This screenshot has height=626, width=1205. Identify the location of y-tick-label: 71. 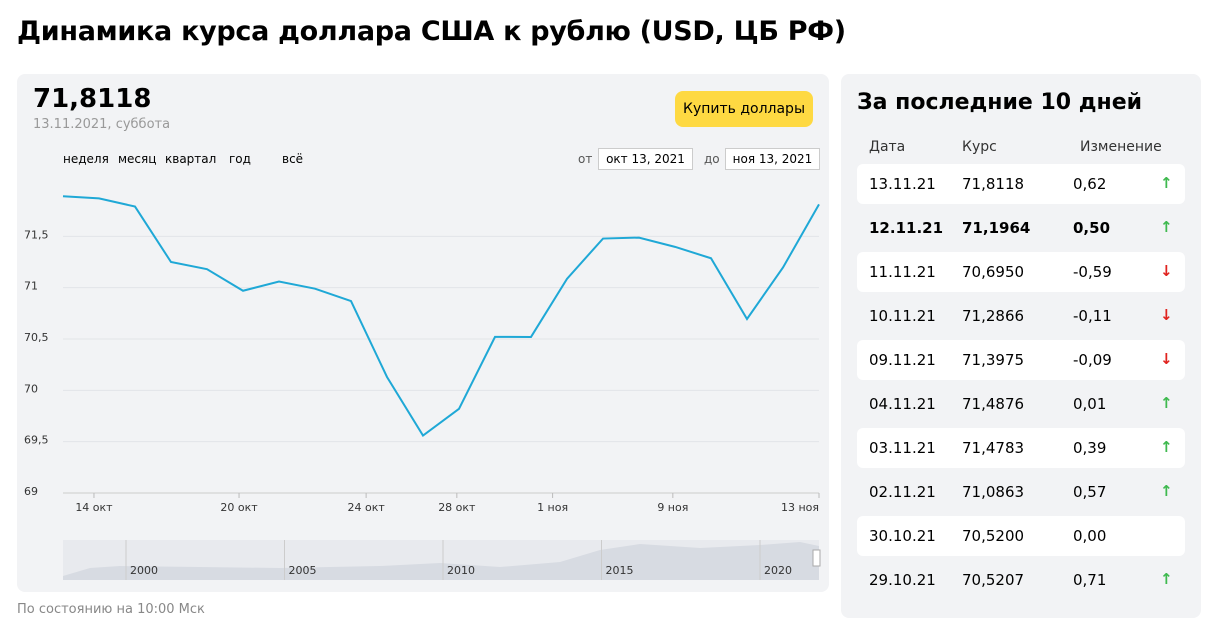
(31, 286).